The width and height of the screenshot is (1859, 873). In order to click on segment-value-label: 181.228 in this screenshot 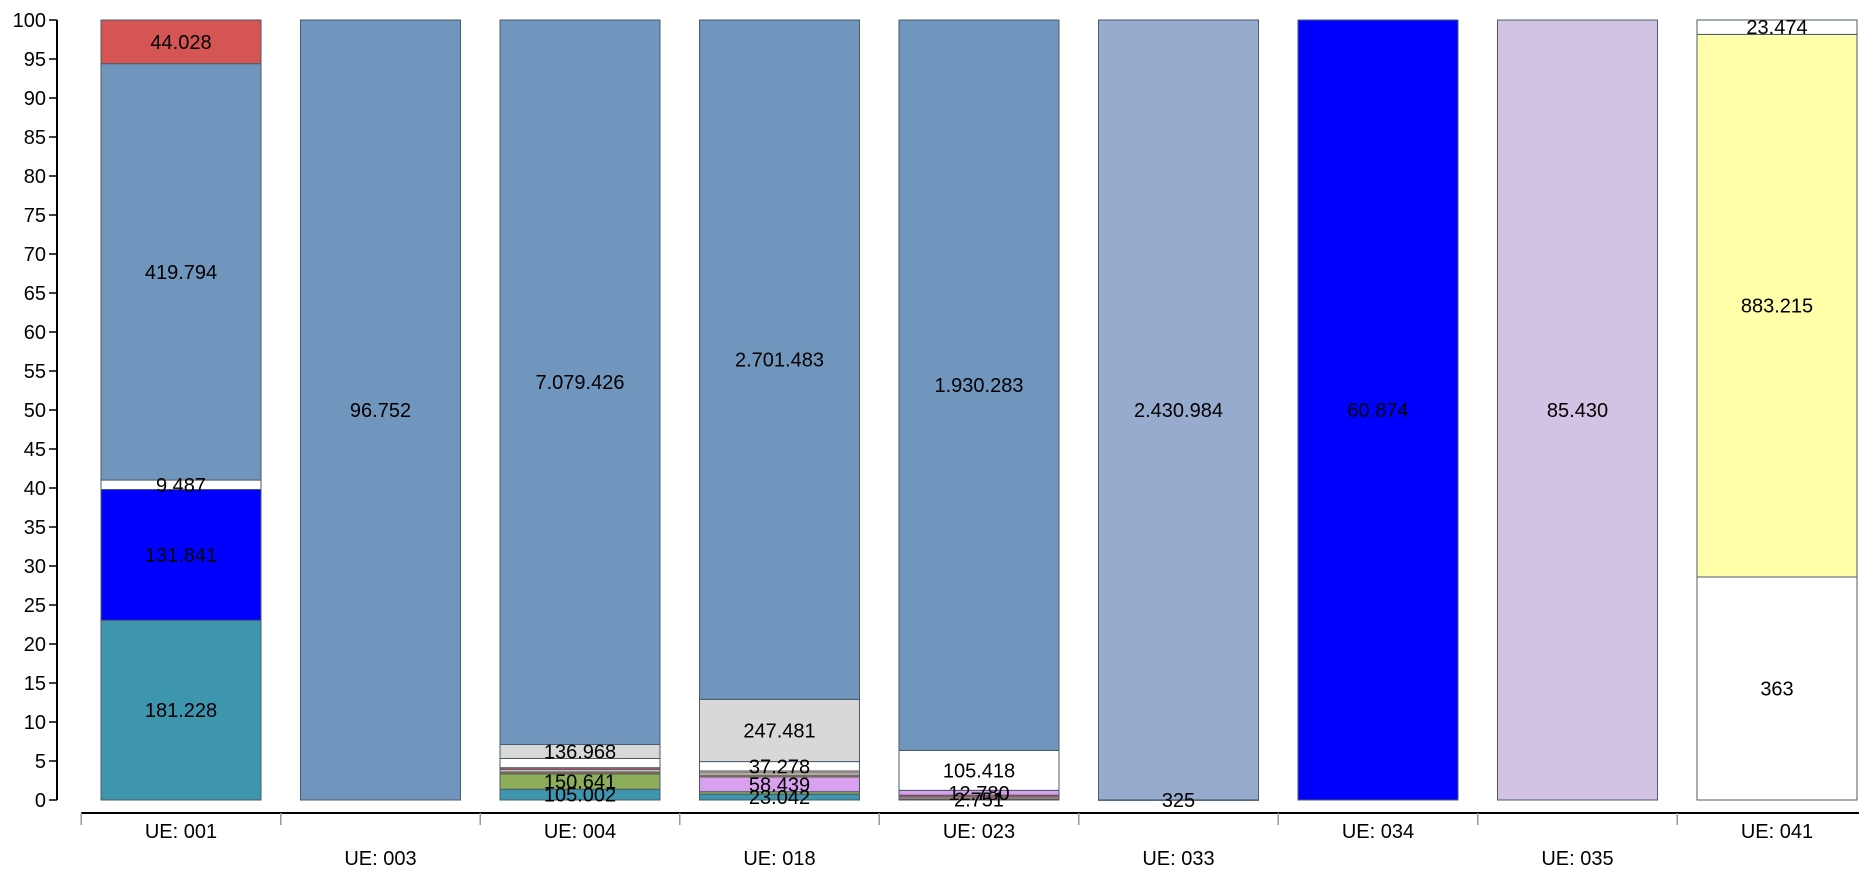, I will do `click(181, 711)`.